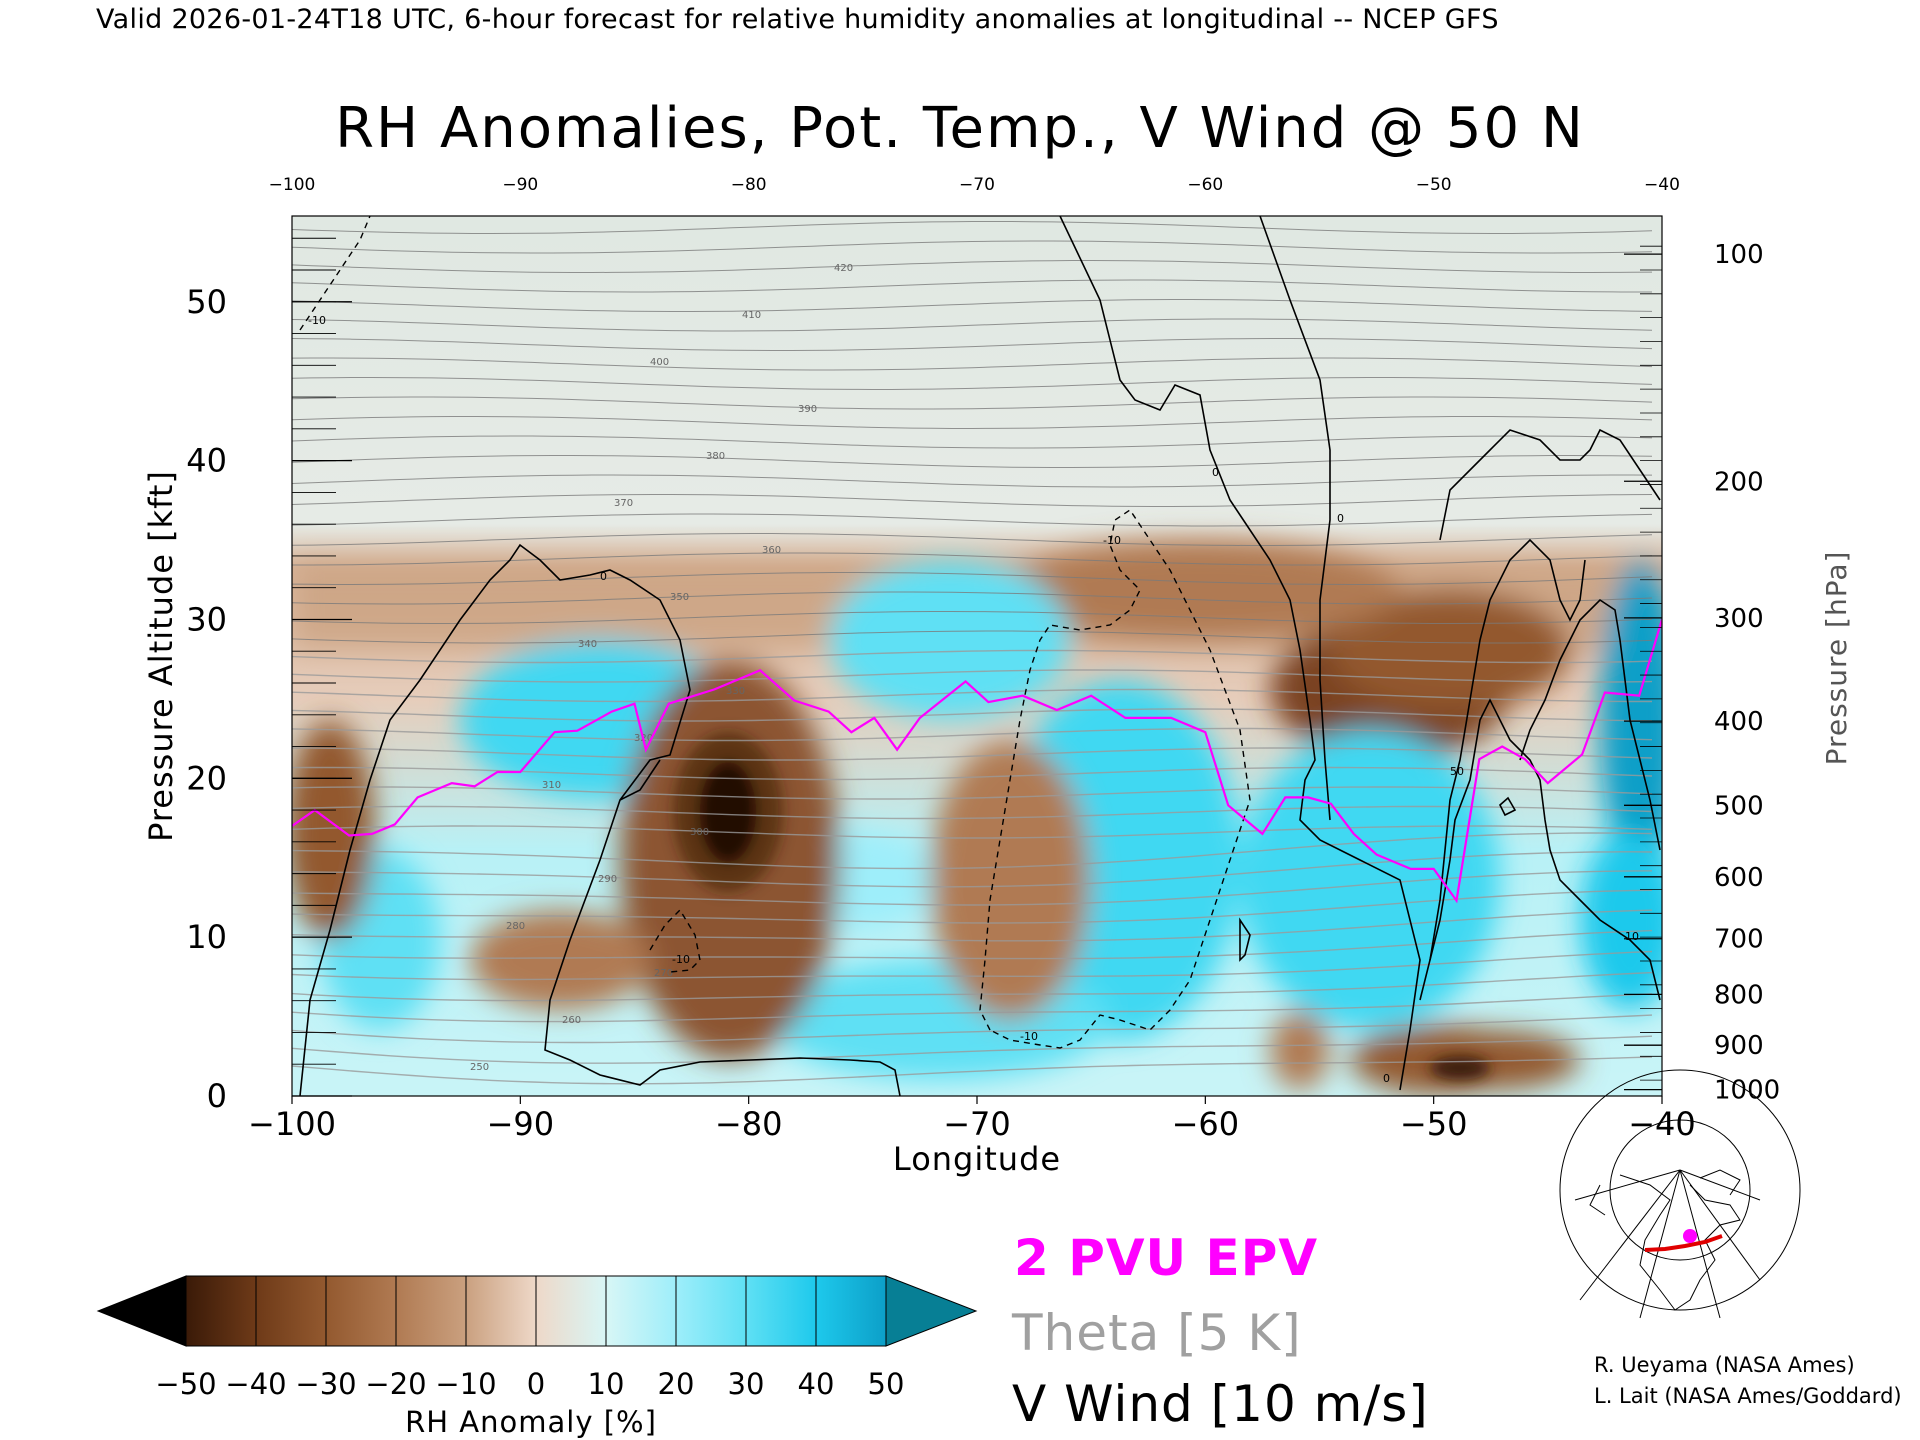  Describe the element at coordinates (206, 778) in the screenshot. I see `y-tick-label: 20` at that location.